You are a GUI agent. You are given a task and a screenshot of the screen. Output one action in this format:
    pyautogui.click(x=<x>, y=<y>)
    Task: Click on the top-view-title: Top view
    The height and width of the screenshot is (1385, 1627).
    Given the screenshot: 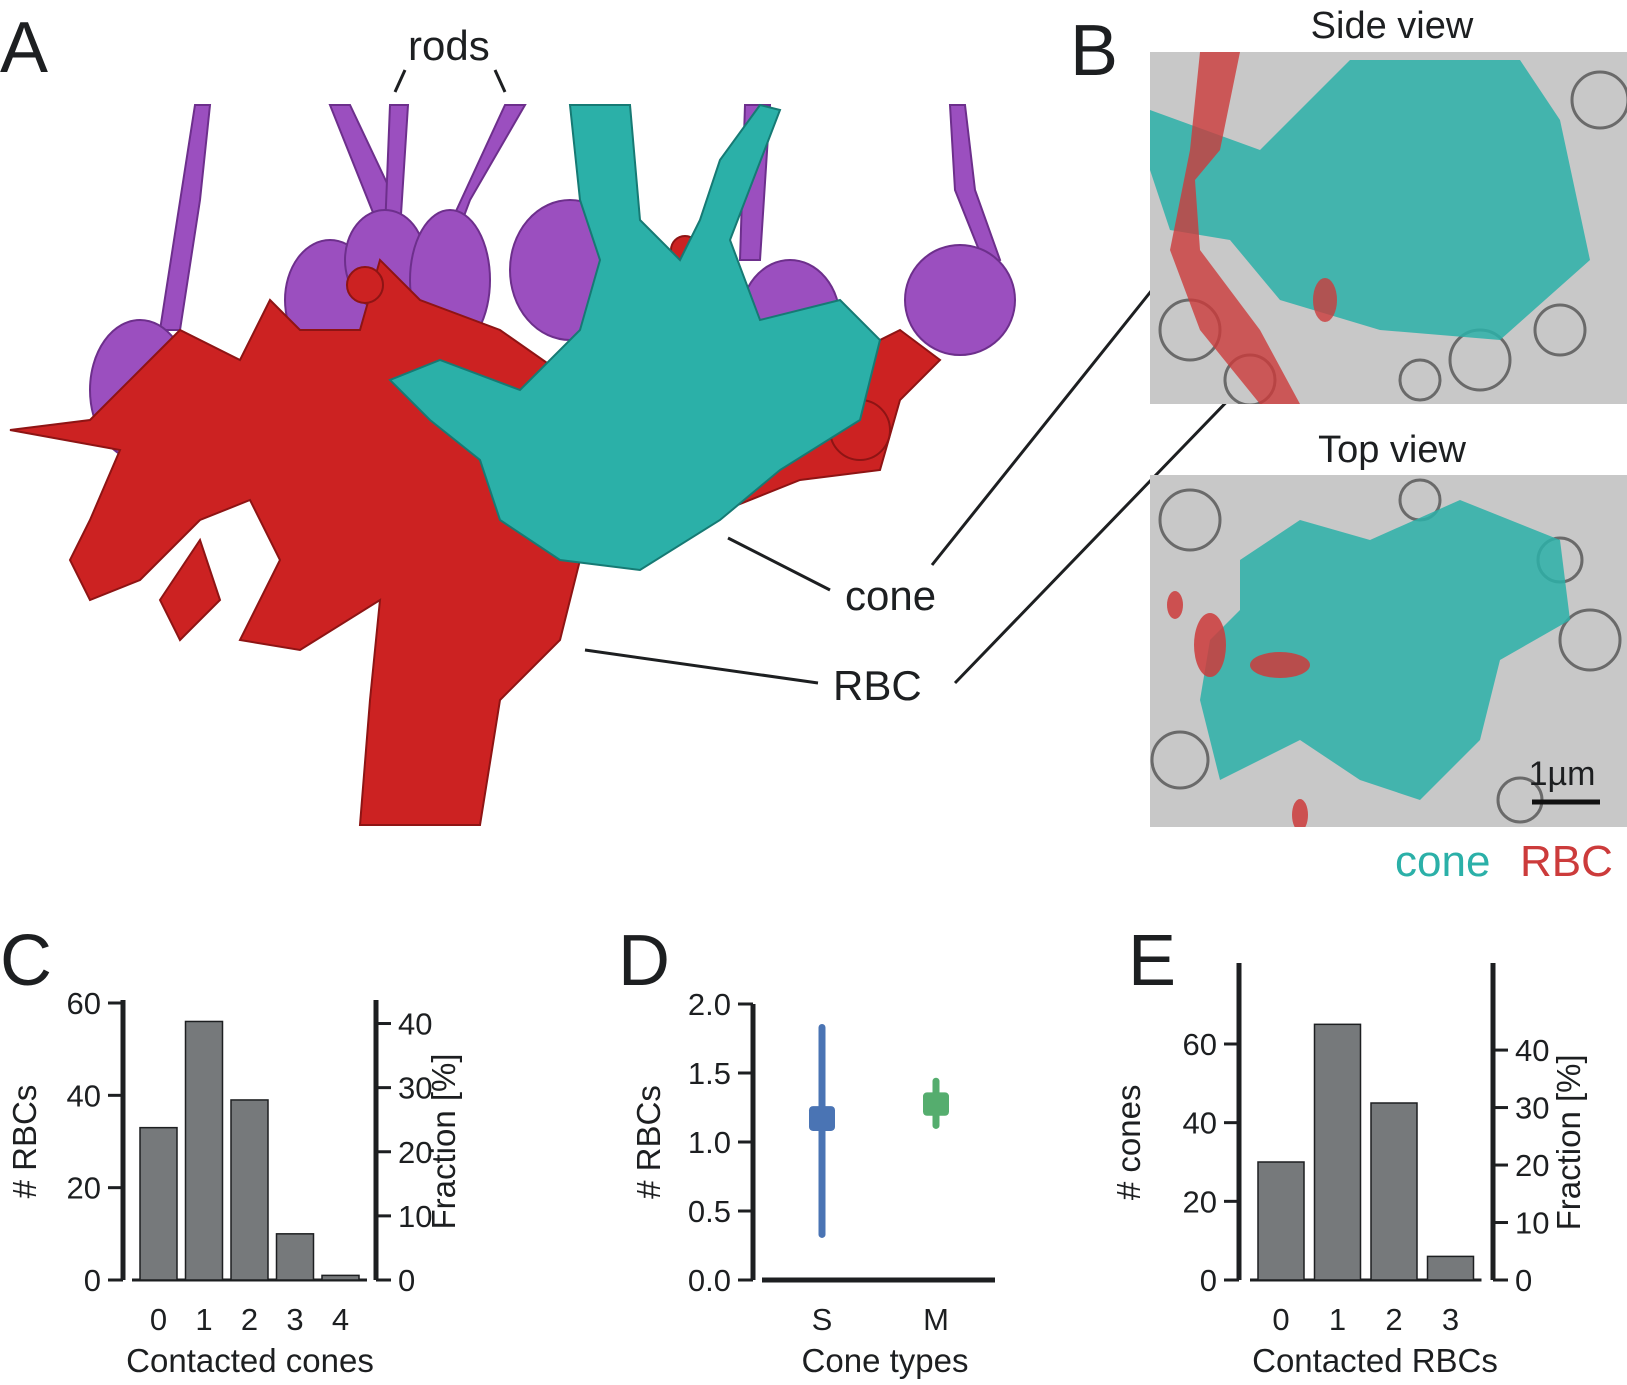 What is the action you would take?
    pyautogui.click(x=1392, y=450)
    